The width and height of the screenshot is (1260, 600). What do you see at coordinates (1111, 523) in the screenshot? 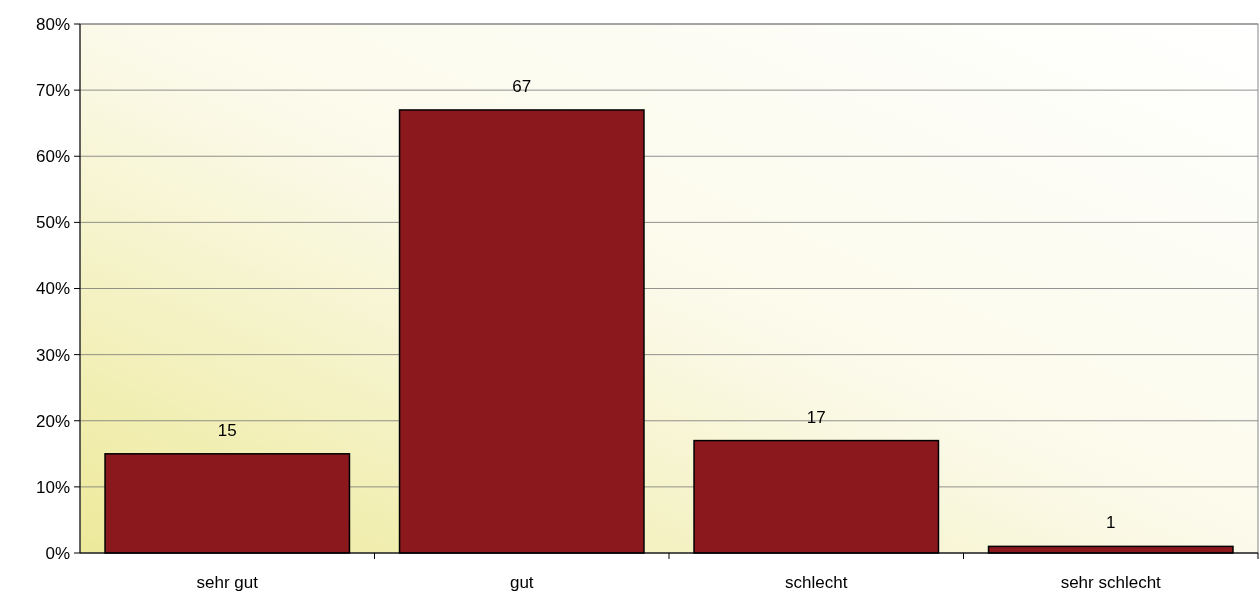
I see `data-label: 1` at bounding box center [1111, 523].